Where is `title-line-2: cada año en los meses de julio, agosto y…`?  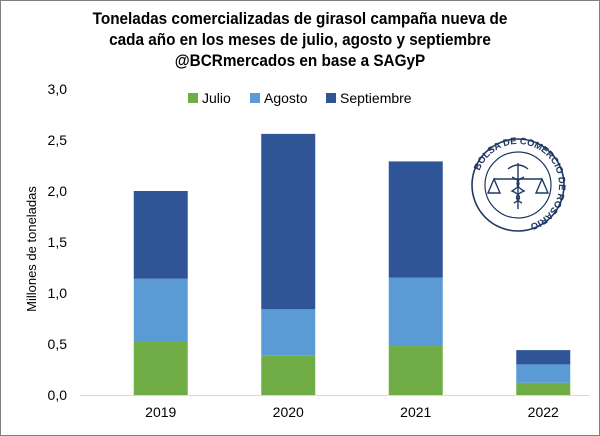 title-line-2: cada año en los meses de julio, agosto y… is located at coordinates (300, 39).